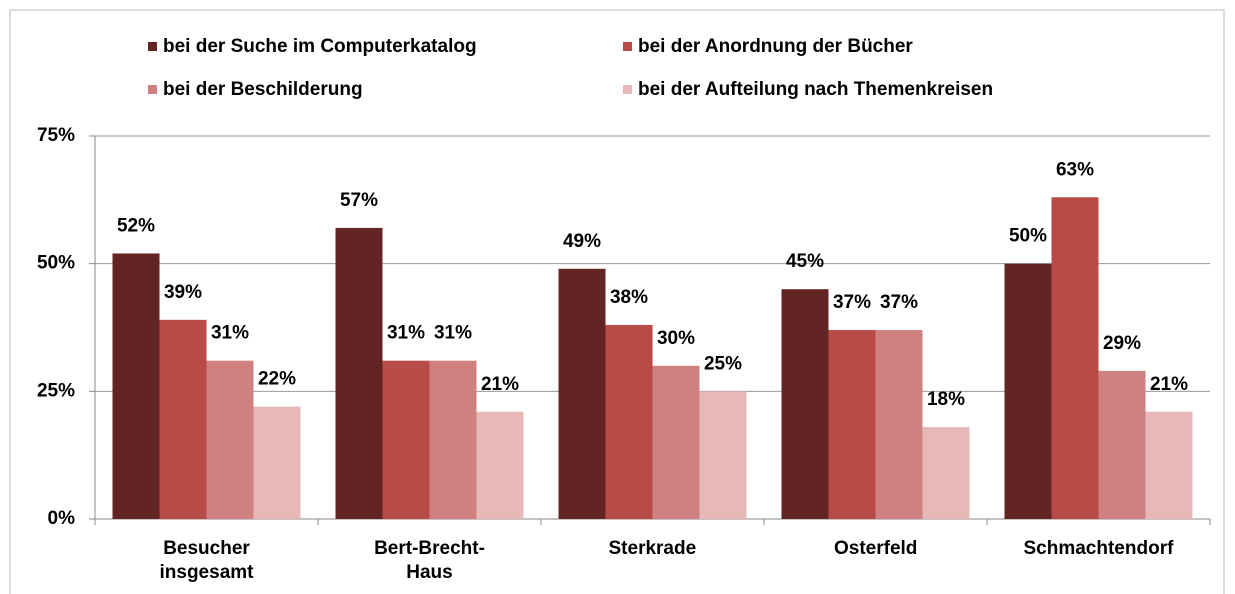  Describe the element at coordinates (56, 263) in the screenshot. I see `y-tick-label: 50%` at that location.